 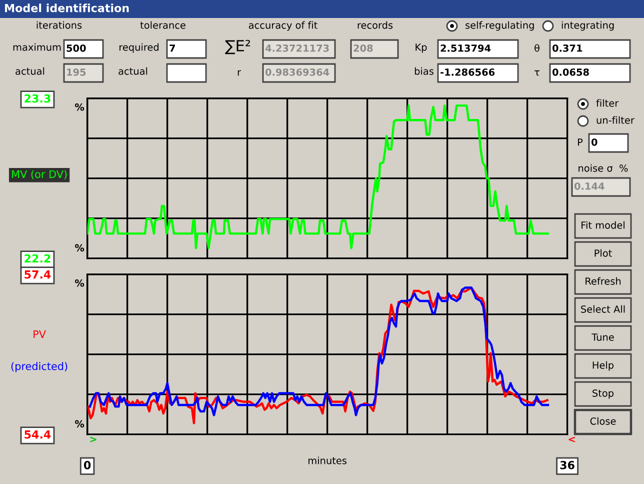 I want to click on text: iterations, so click(x=59, y=25).